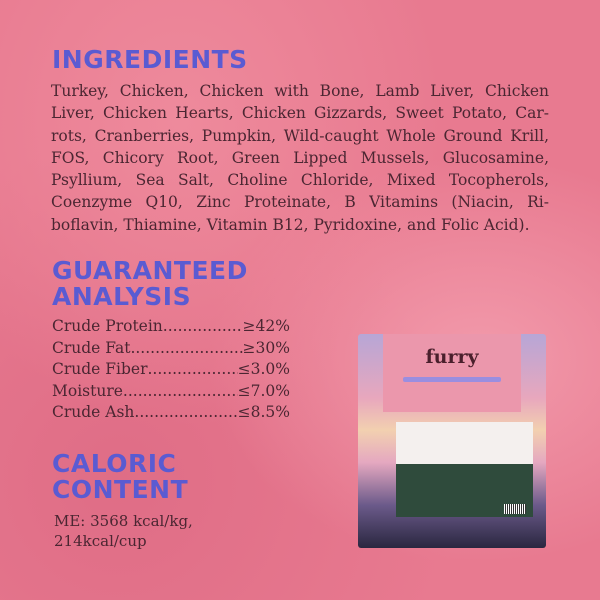  I want to click on analysis-row: Crude Fiber ≤3.0%, so click(171, 370).